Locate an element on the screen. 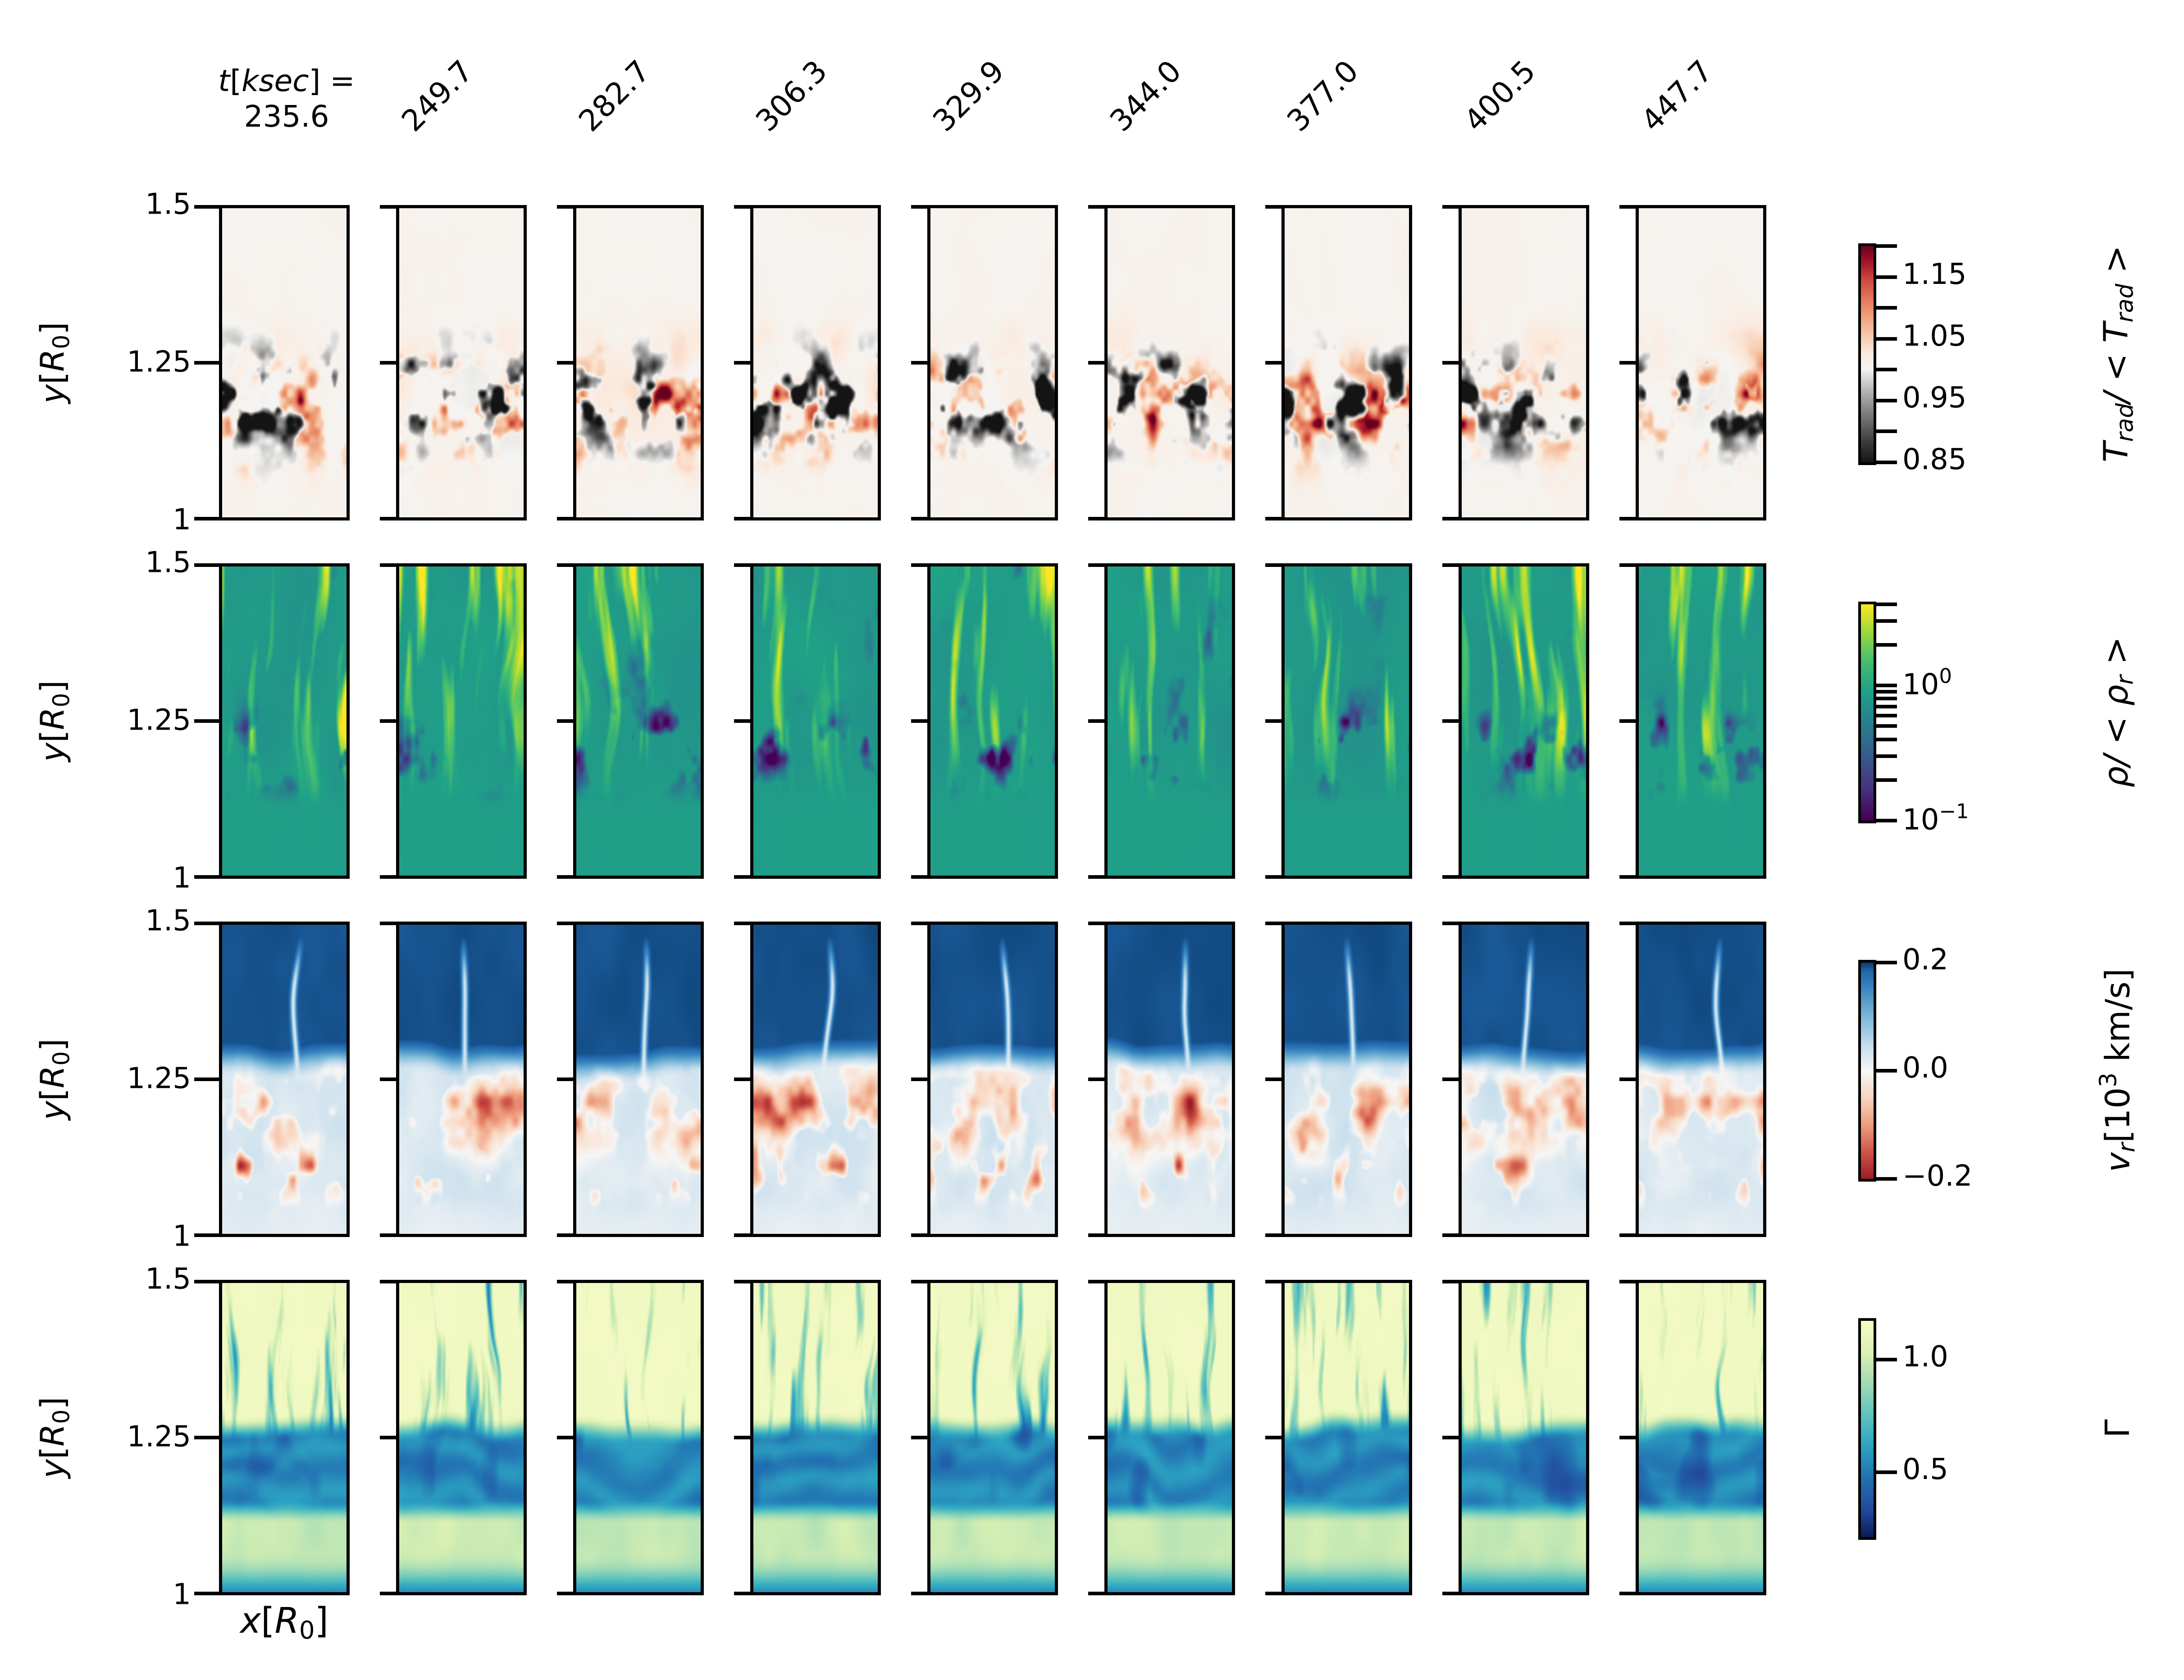 This screenshot has width=2184, height=1680. colorbar-tick-label: 1.0 is located at coordinates (1925, 1357).